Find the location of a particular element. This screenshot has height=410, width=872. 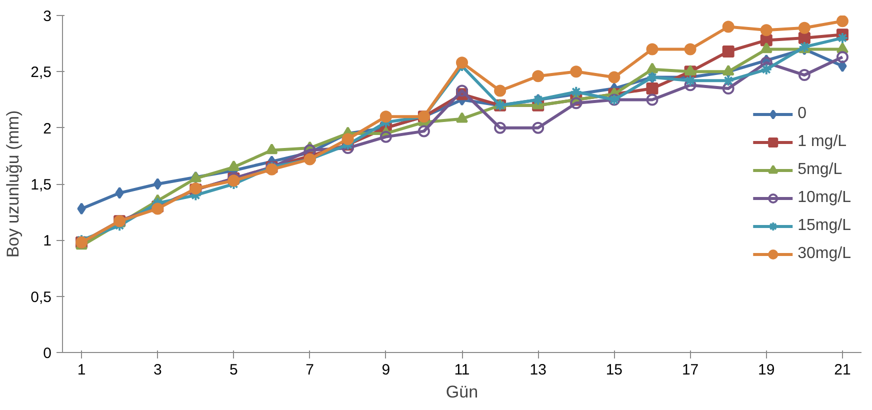

x-tick-label: 13 is located at coordinates (538, 370).